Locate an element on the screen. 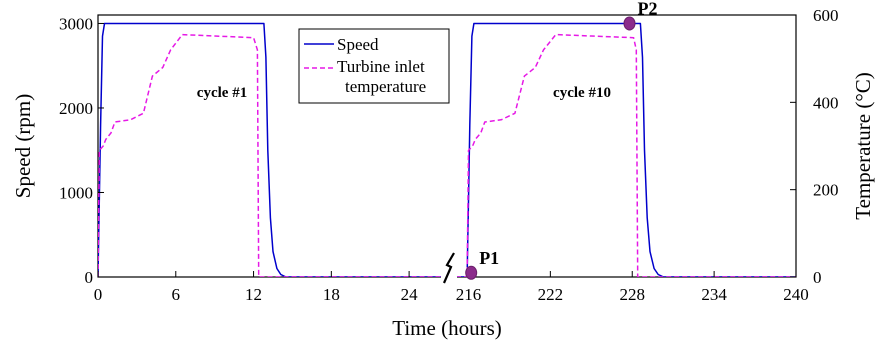 The width and height of the screenshot is (878, 346). y-left-tick-label: 3000 is located at coordinates (76, 23).